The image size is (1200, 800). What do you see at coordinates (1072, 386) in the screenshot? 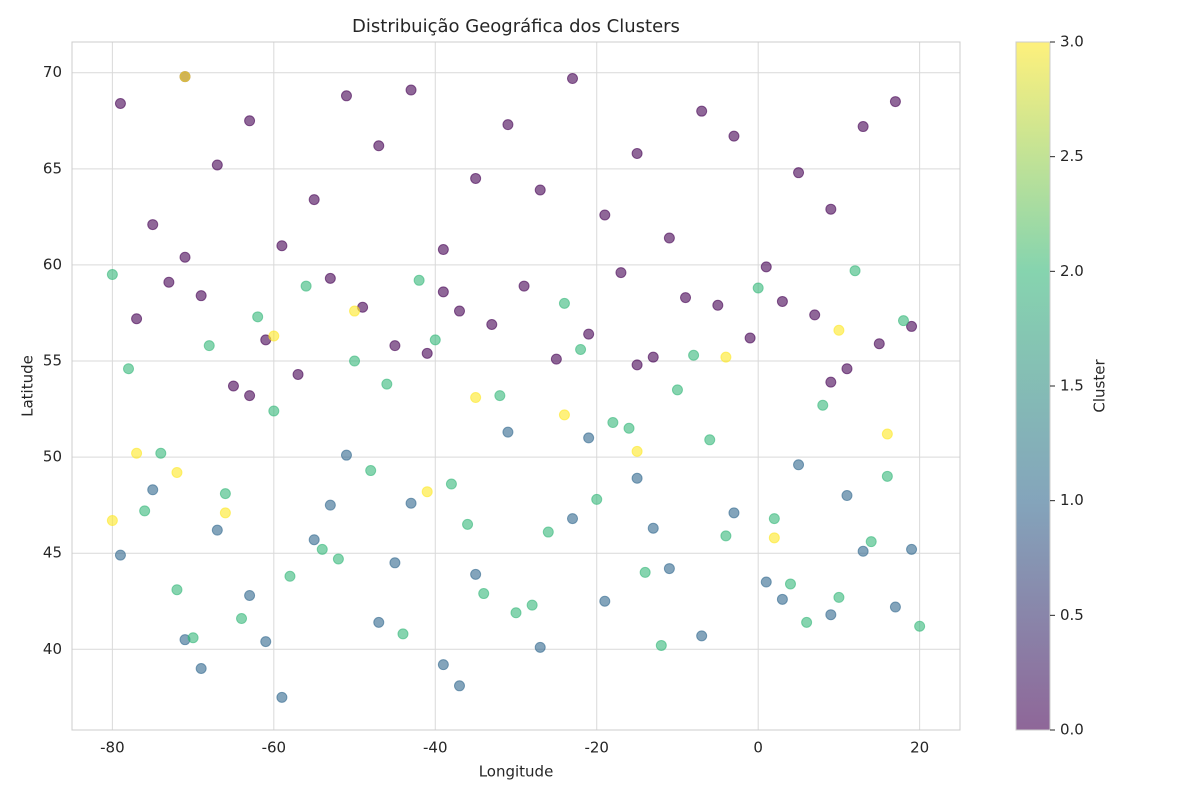
I see `colorbar-tick-label: 1.5` at bounding box center [1072, 386].